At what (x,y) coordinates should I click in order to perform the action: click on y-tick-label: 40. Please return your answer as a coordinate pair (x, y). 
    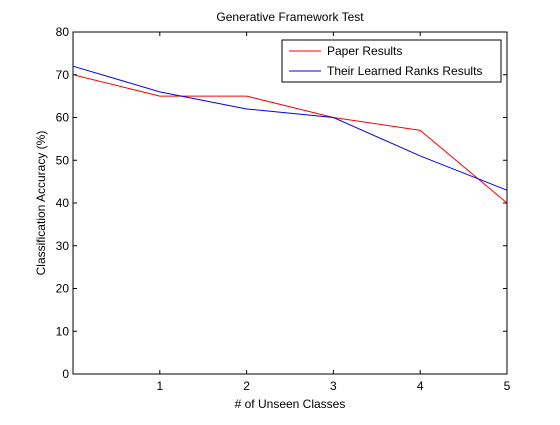
    Looking at the image, I should click on (63, 203).